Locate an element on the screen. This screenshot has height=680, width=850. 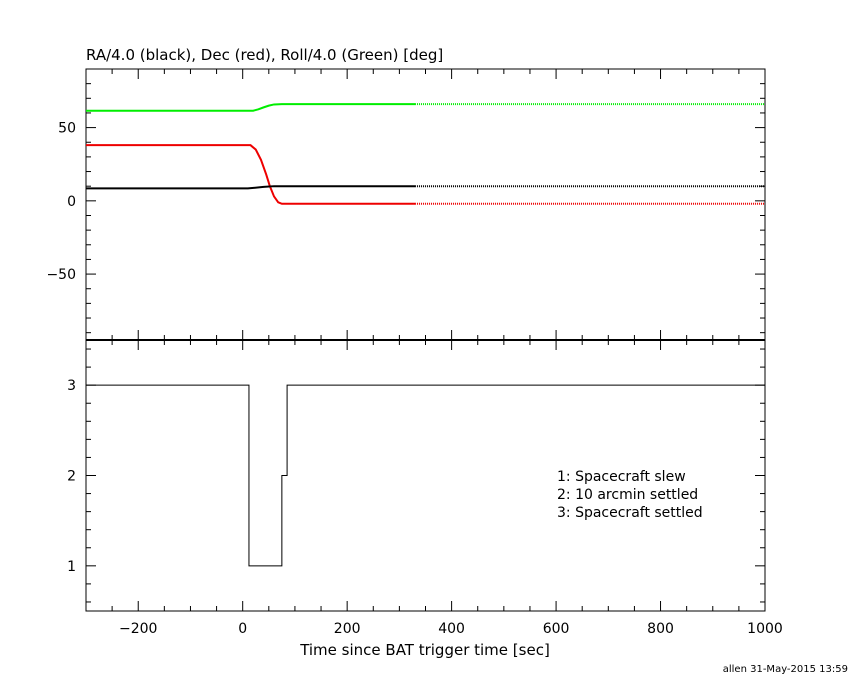
x-tick-label: 600 is located at coordinates (556, 629).